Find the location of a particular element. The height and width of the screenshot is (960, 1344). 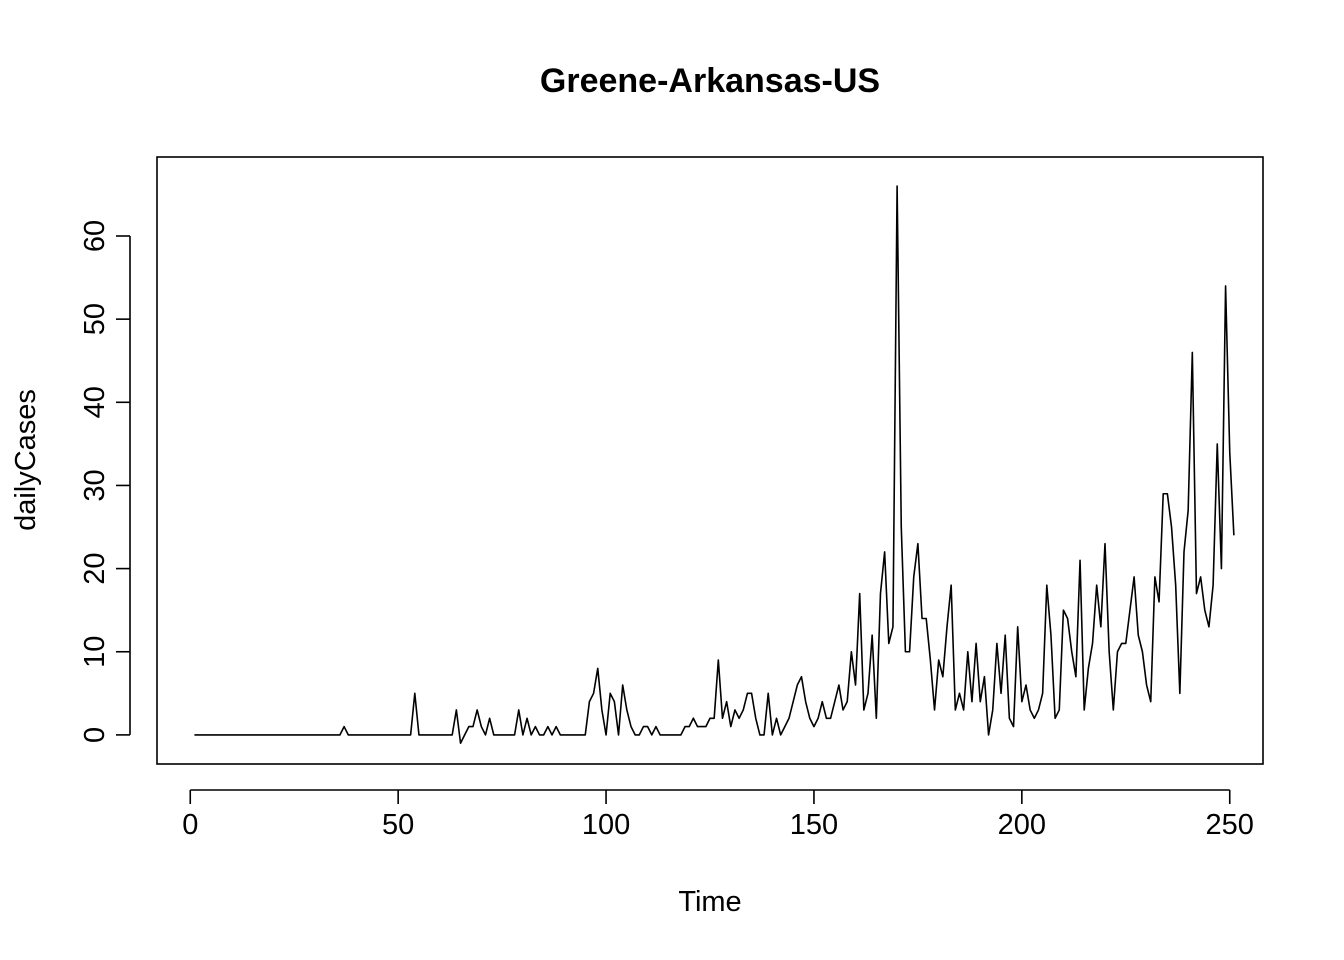

chart-title: Greene-Arkansas-US is located at coordinates (710, 81).